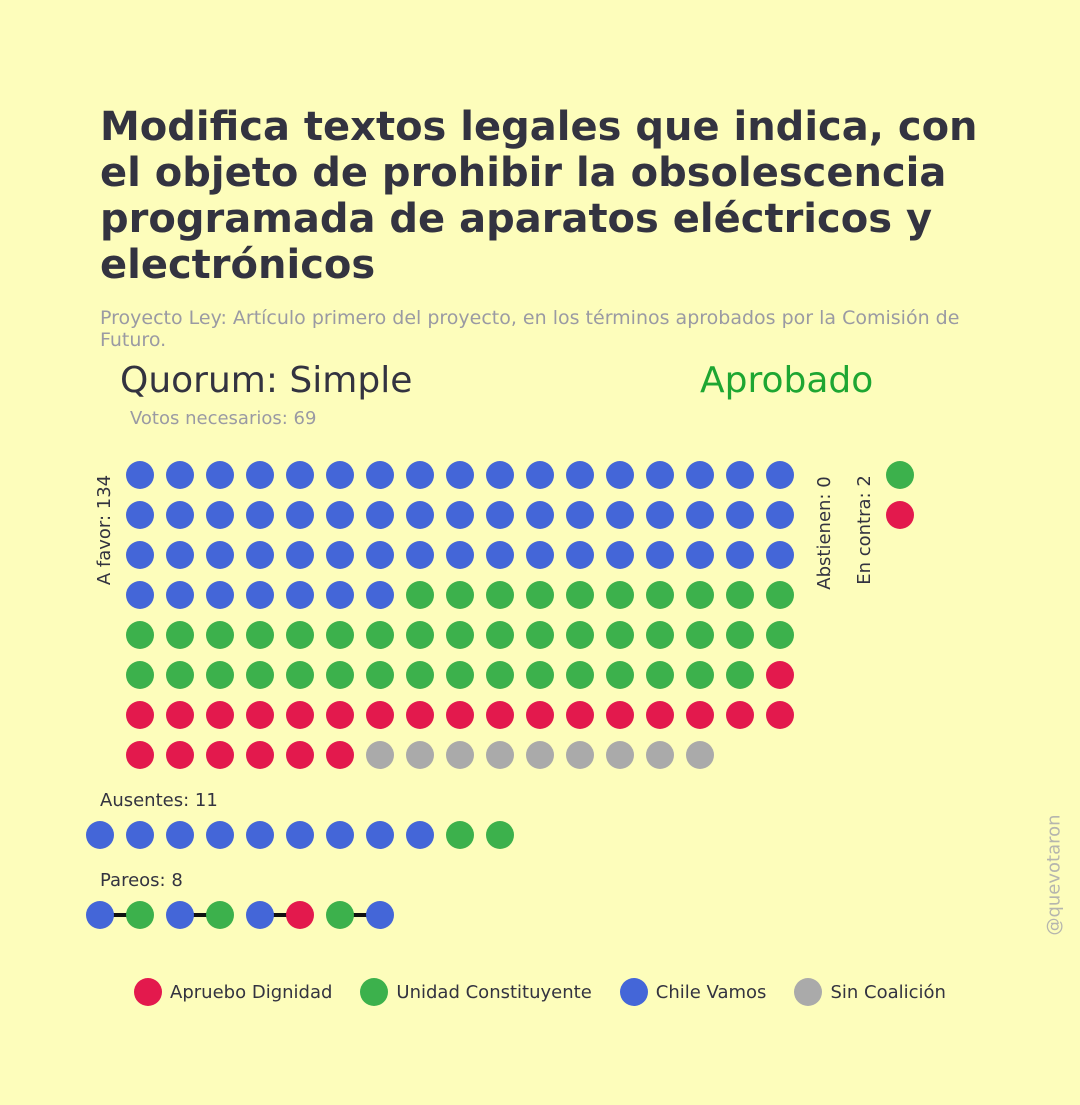 The height and width of the screenshot is (1105, 1080). What do you see at coordinates (900, 515) in the screenshot?
I see `en-contra-dot-apruebo-dignidad` at bounding box center [900, 515].